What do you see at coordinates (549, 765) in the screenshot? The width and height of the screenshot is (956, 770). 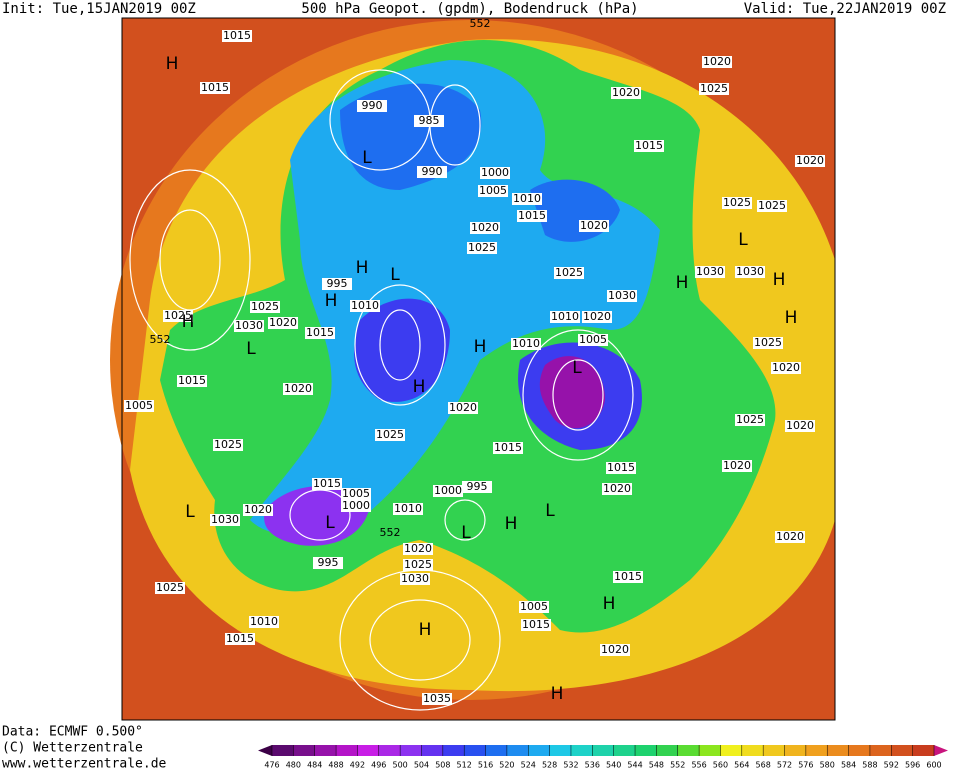 I see `colorbar-label: 528` at bounding box center [549, 765].